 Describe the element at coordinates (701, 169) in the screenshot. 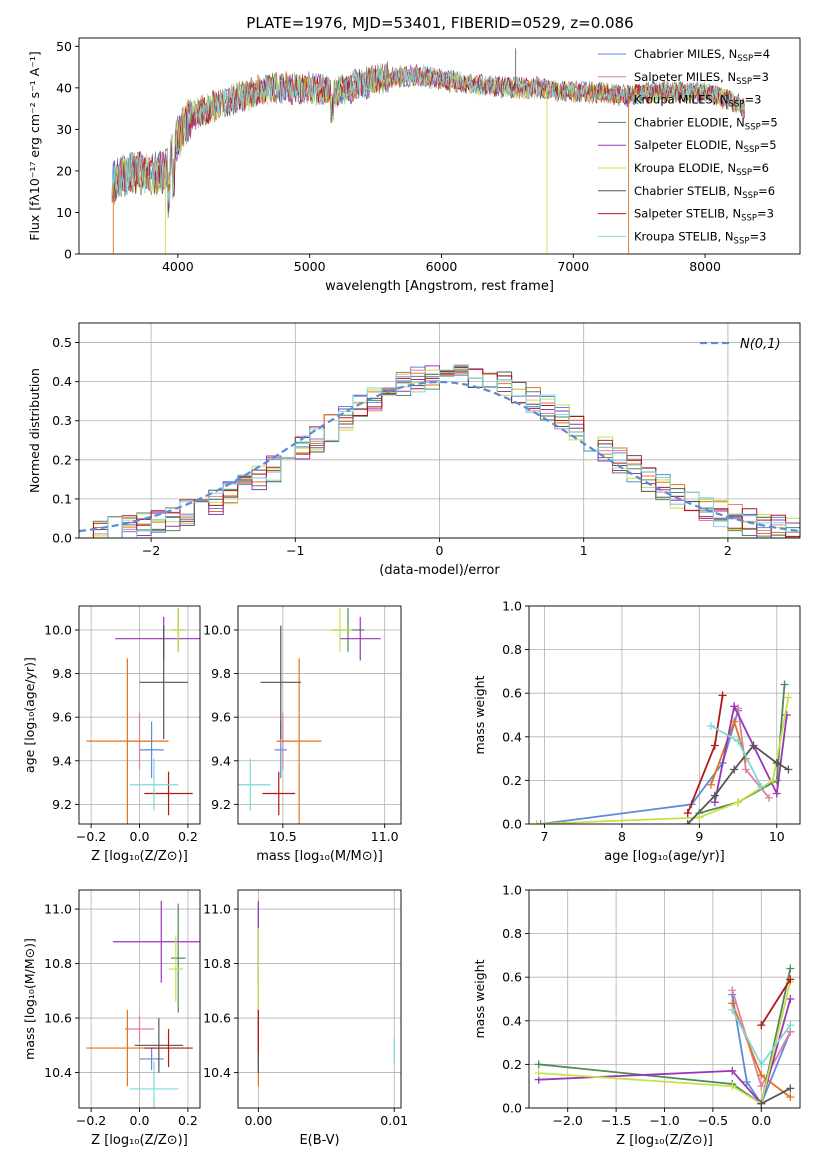

I see `legend-label: Kroupa ELODIE, NSSP=6` at that location.